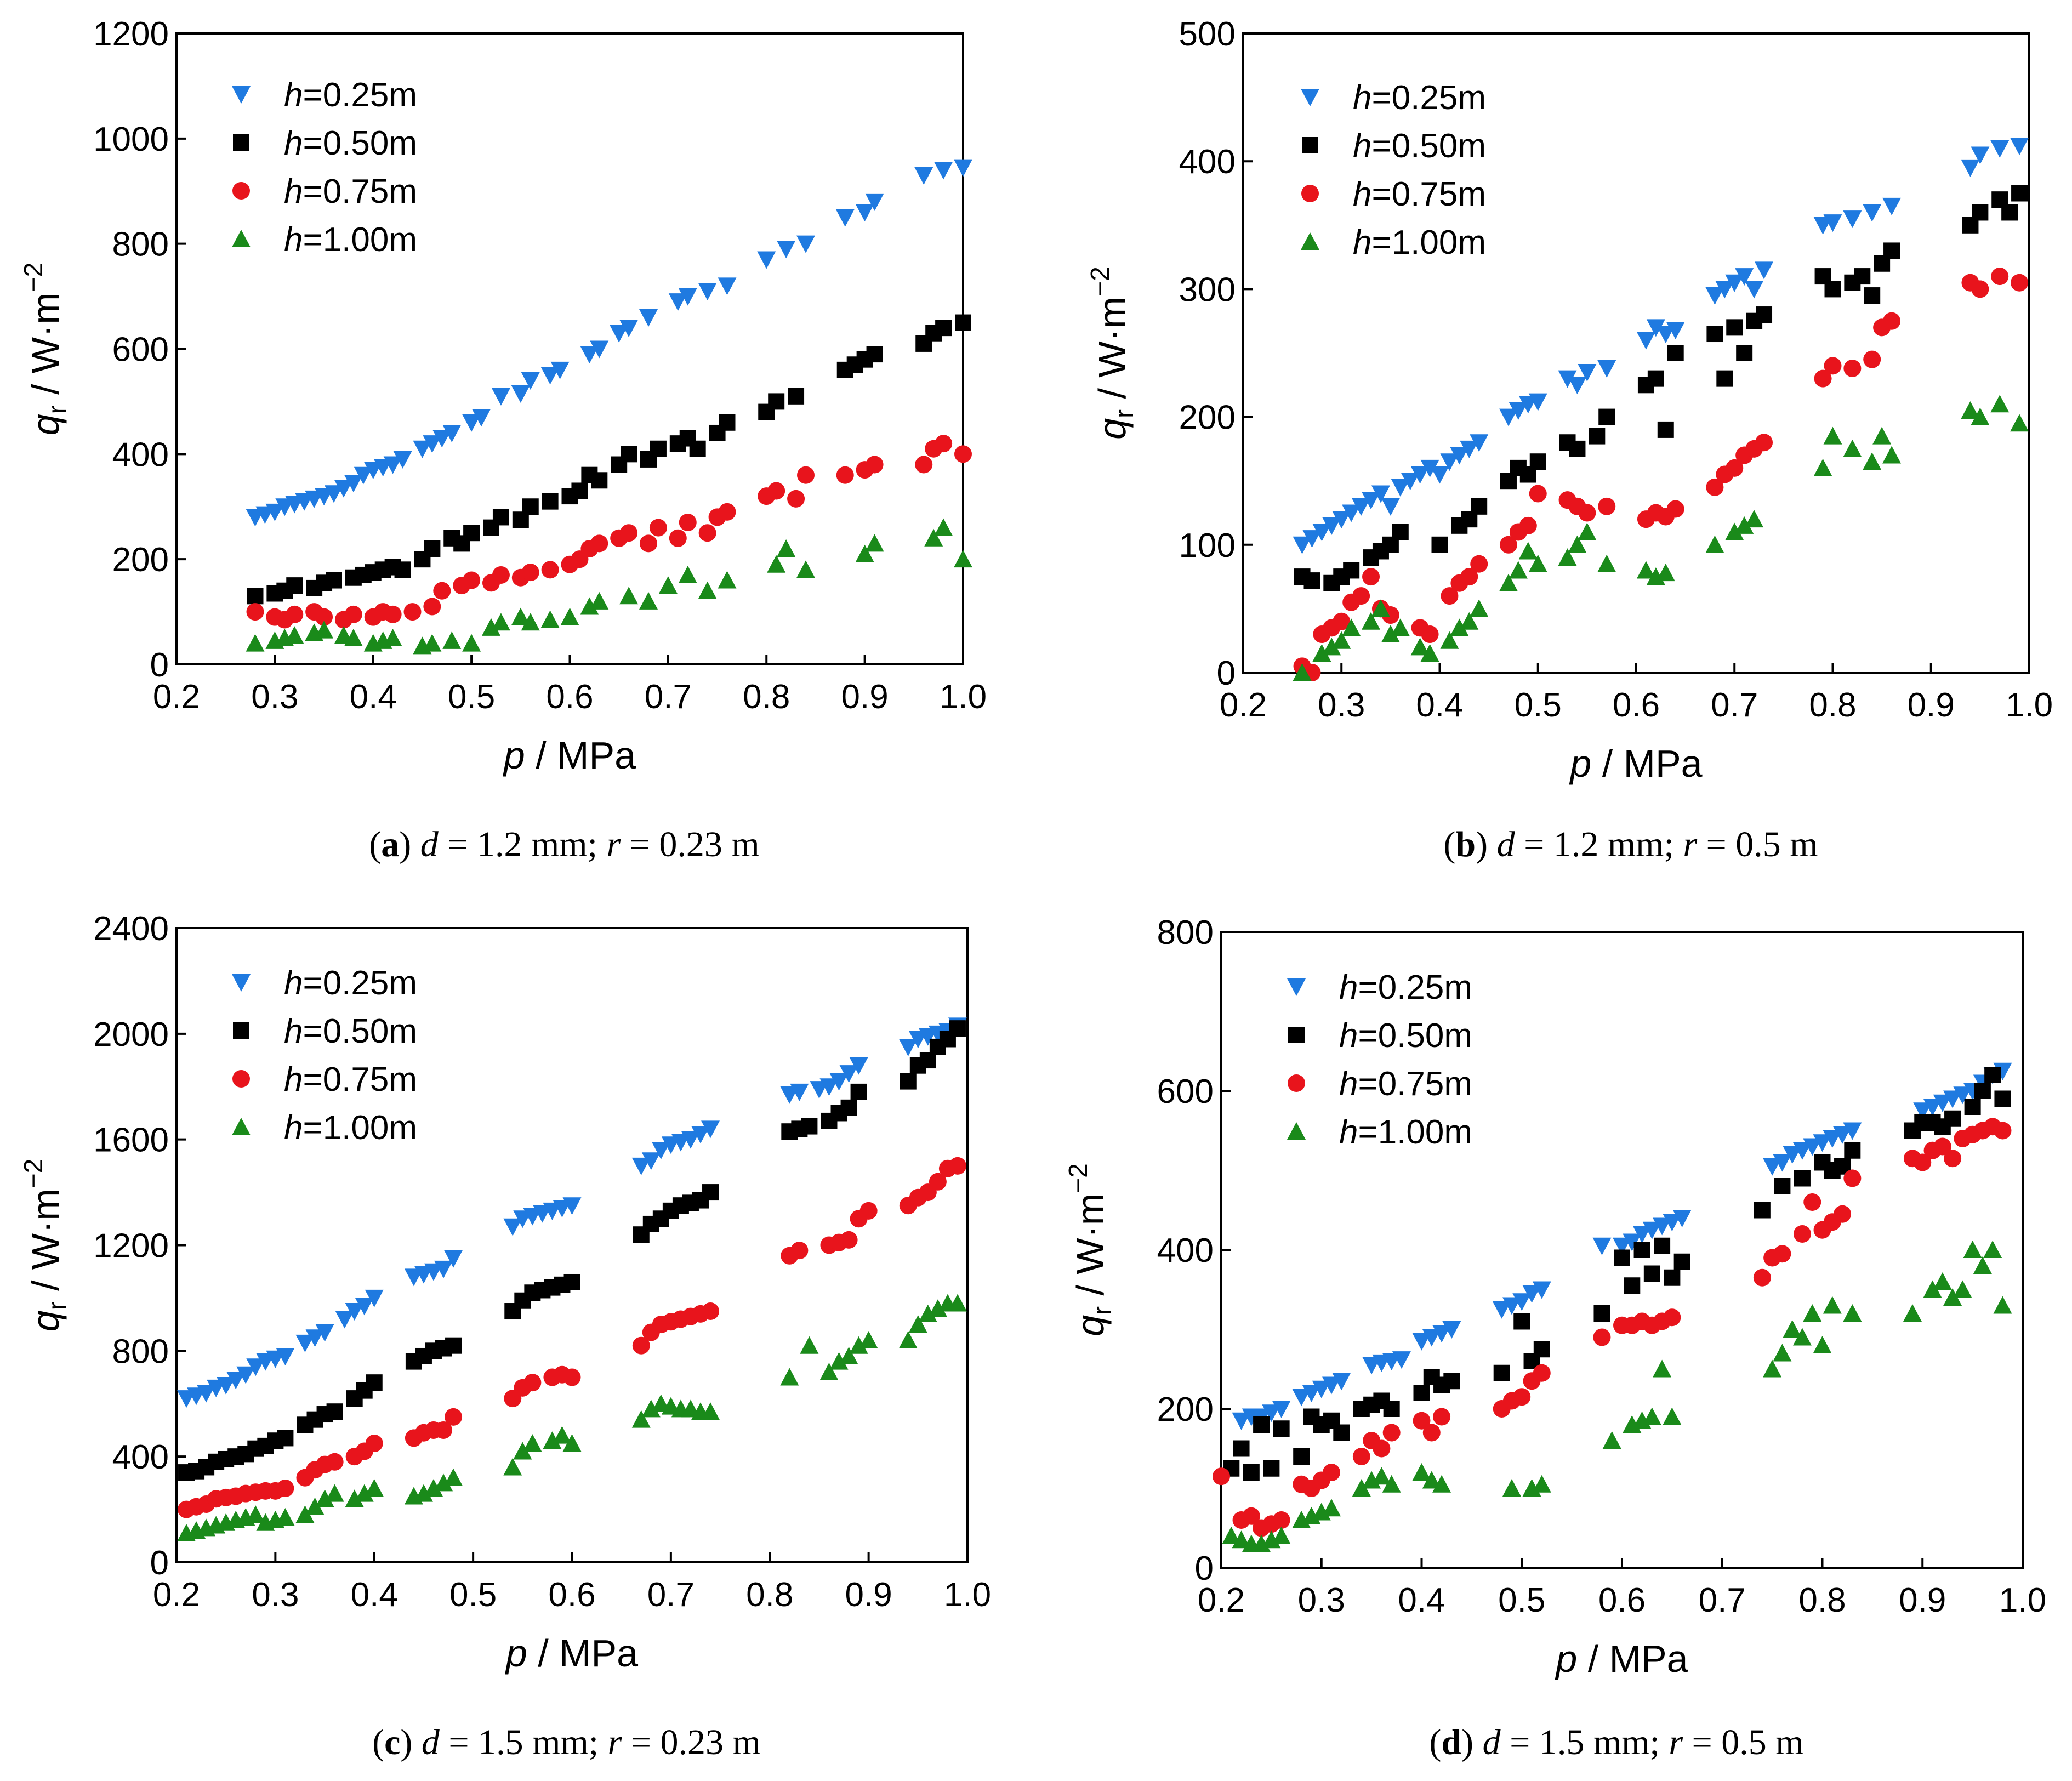 This screenshot has height=1781, width=2072. I want to click on series-h050, so click(609, 459).